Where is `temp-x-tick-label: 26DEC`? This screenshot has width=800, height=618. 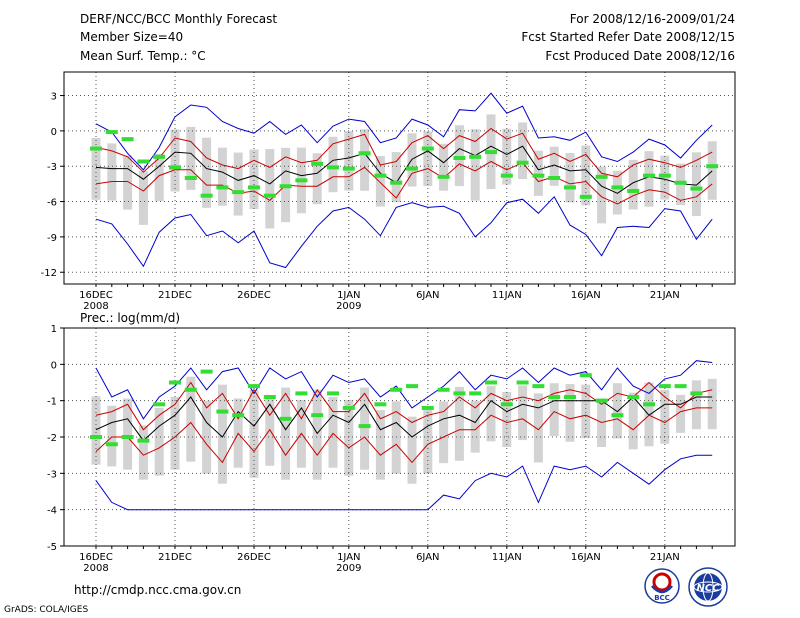
temp-x-tick-label: 26DEC is located at coordinates (254, 295).